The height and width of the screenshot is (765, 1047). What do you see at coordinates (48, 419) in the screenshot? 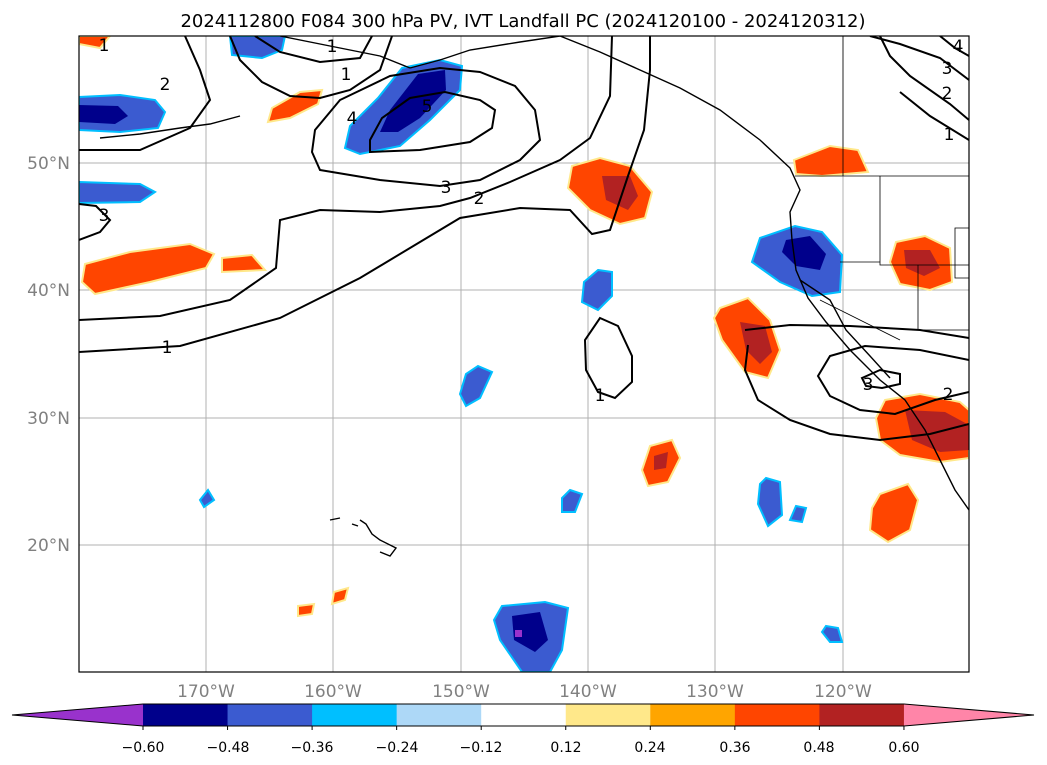
I see `lat-label: 30°N` at bounding box center [48, 419].